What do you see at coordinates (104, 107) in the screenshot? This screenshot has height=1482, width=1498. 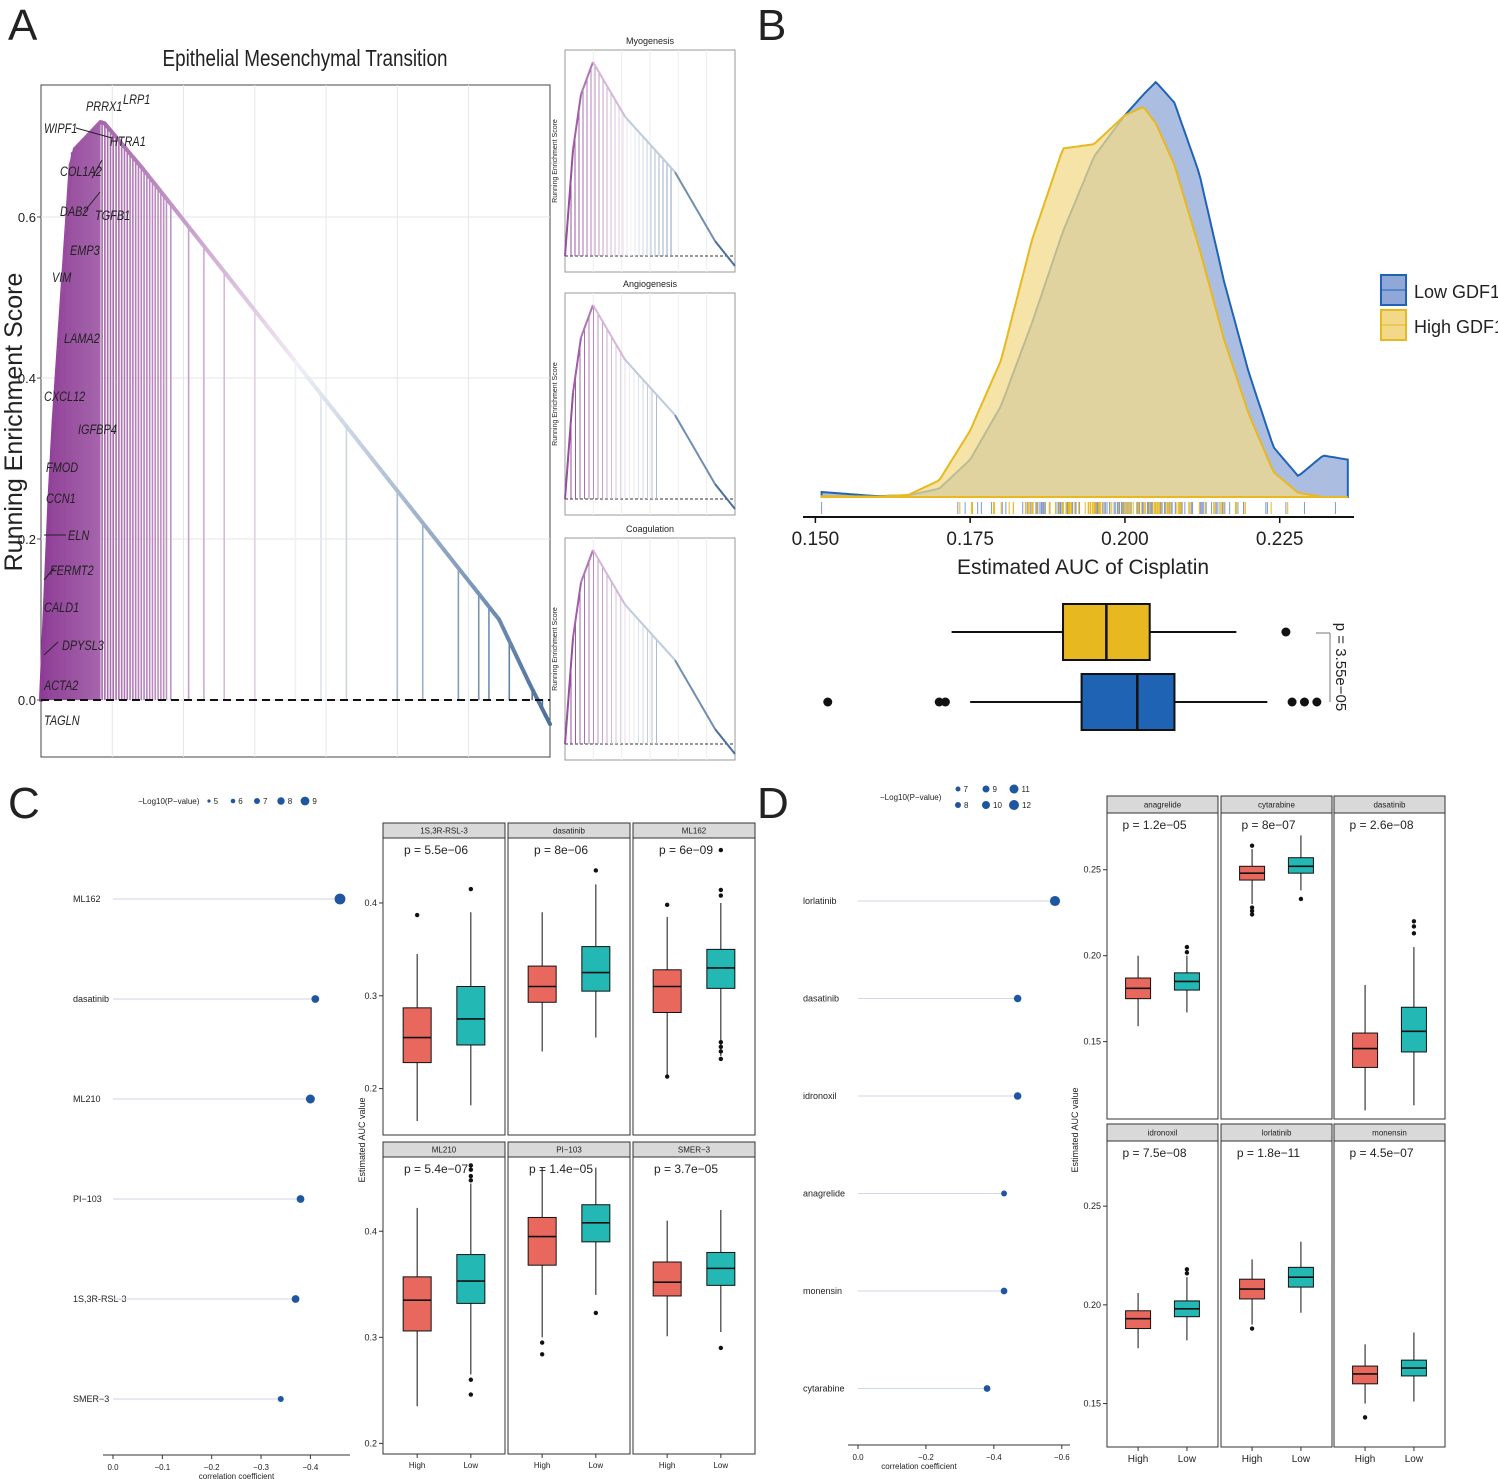 I see `gene-label: PRRX1` at bounding box center [104, 107].